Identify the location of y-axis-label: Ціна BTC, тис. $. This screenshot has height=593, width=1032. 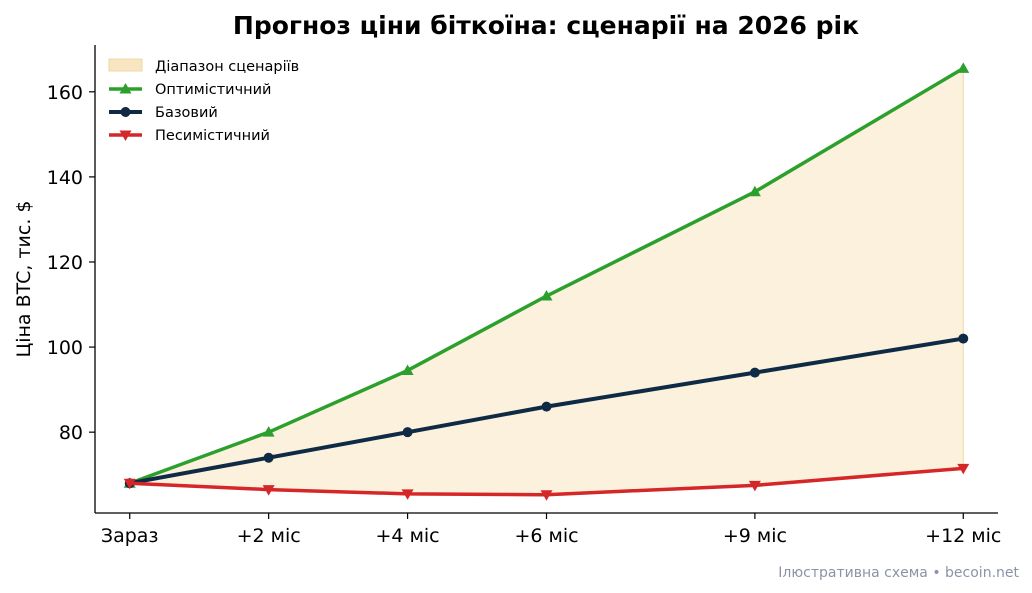
(24, 278).